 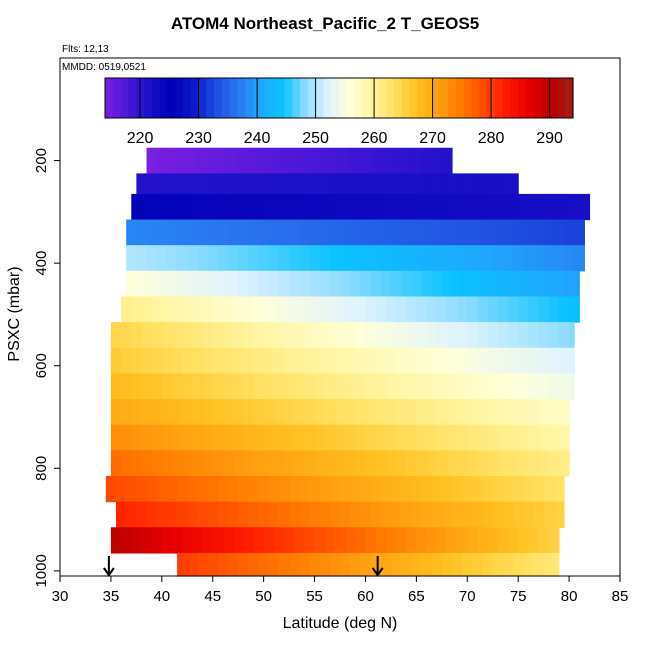 I want to click on colorbar-tick-label: 240, so click(x=257, y=138).